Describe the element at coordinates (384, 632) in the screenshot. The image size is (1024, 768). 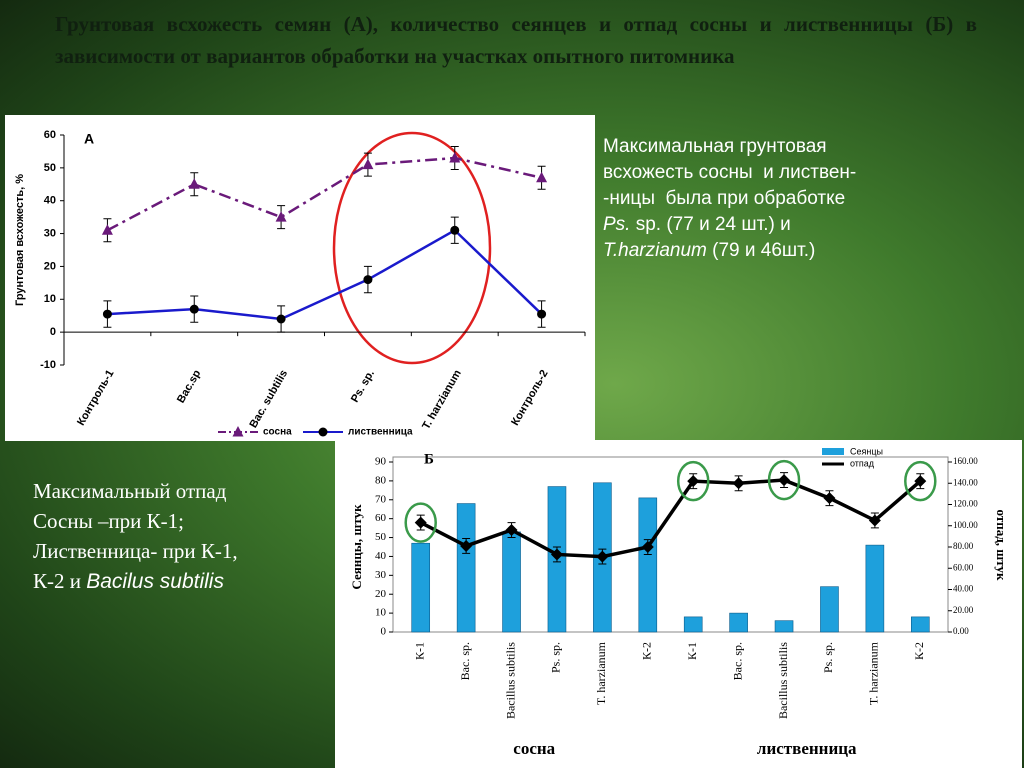
I see `y-tick-label: 0` at that location.